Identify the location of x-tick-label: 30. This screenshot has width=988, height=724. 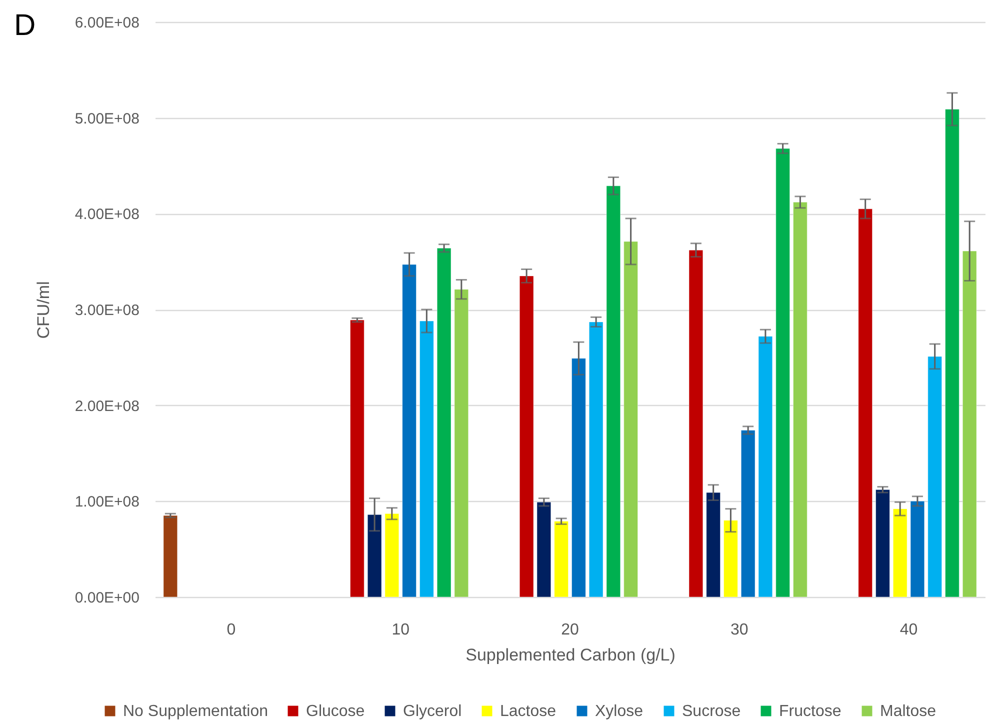
(739, 630).